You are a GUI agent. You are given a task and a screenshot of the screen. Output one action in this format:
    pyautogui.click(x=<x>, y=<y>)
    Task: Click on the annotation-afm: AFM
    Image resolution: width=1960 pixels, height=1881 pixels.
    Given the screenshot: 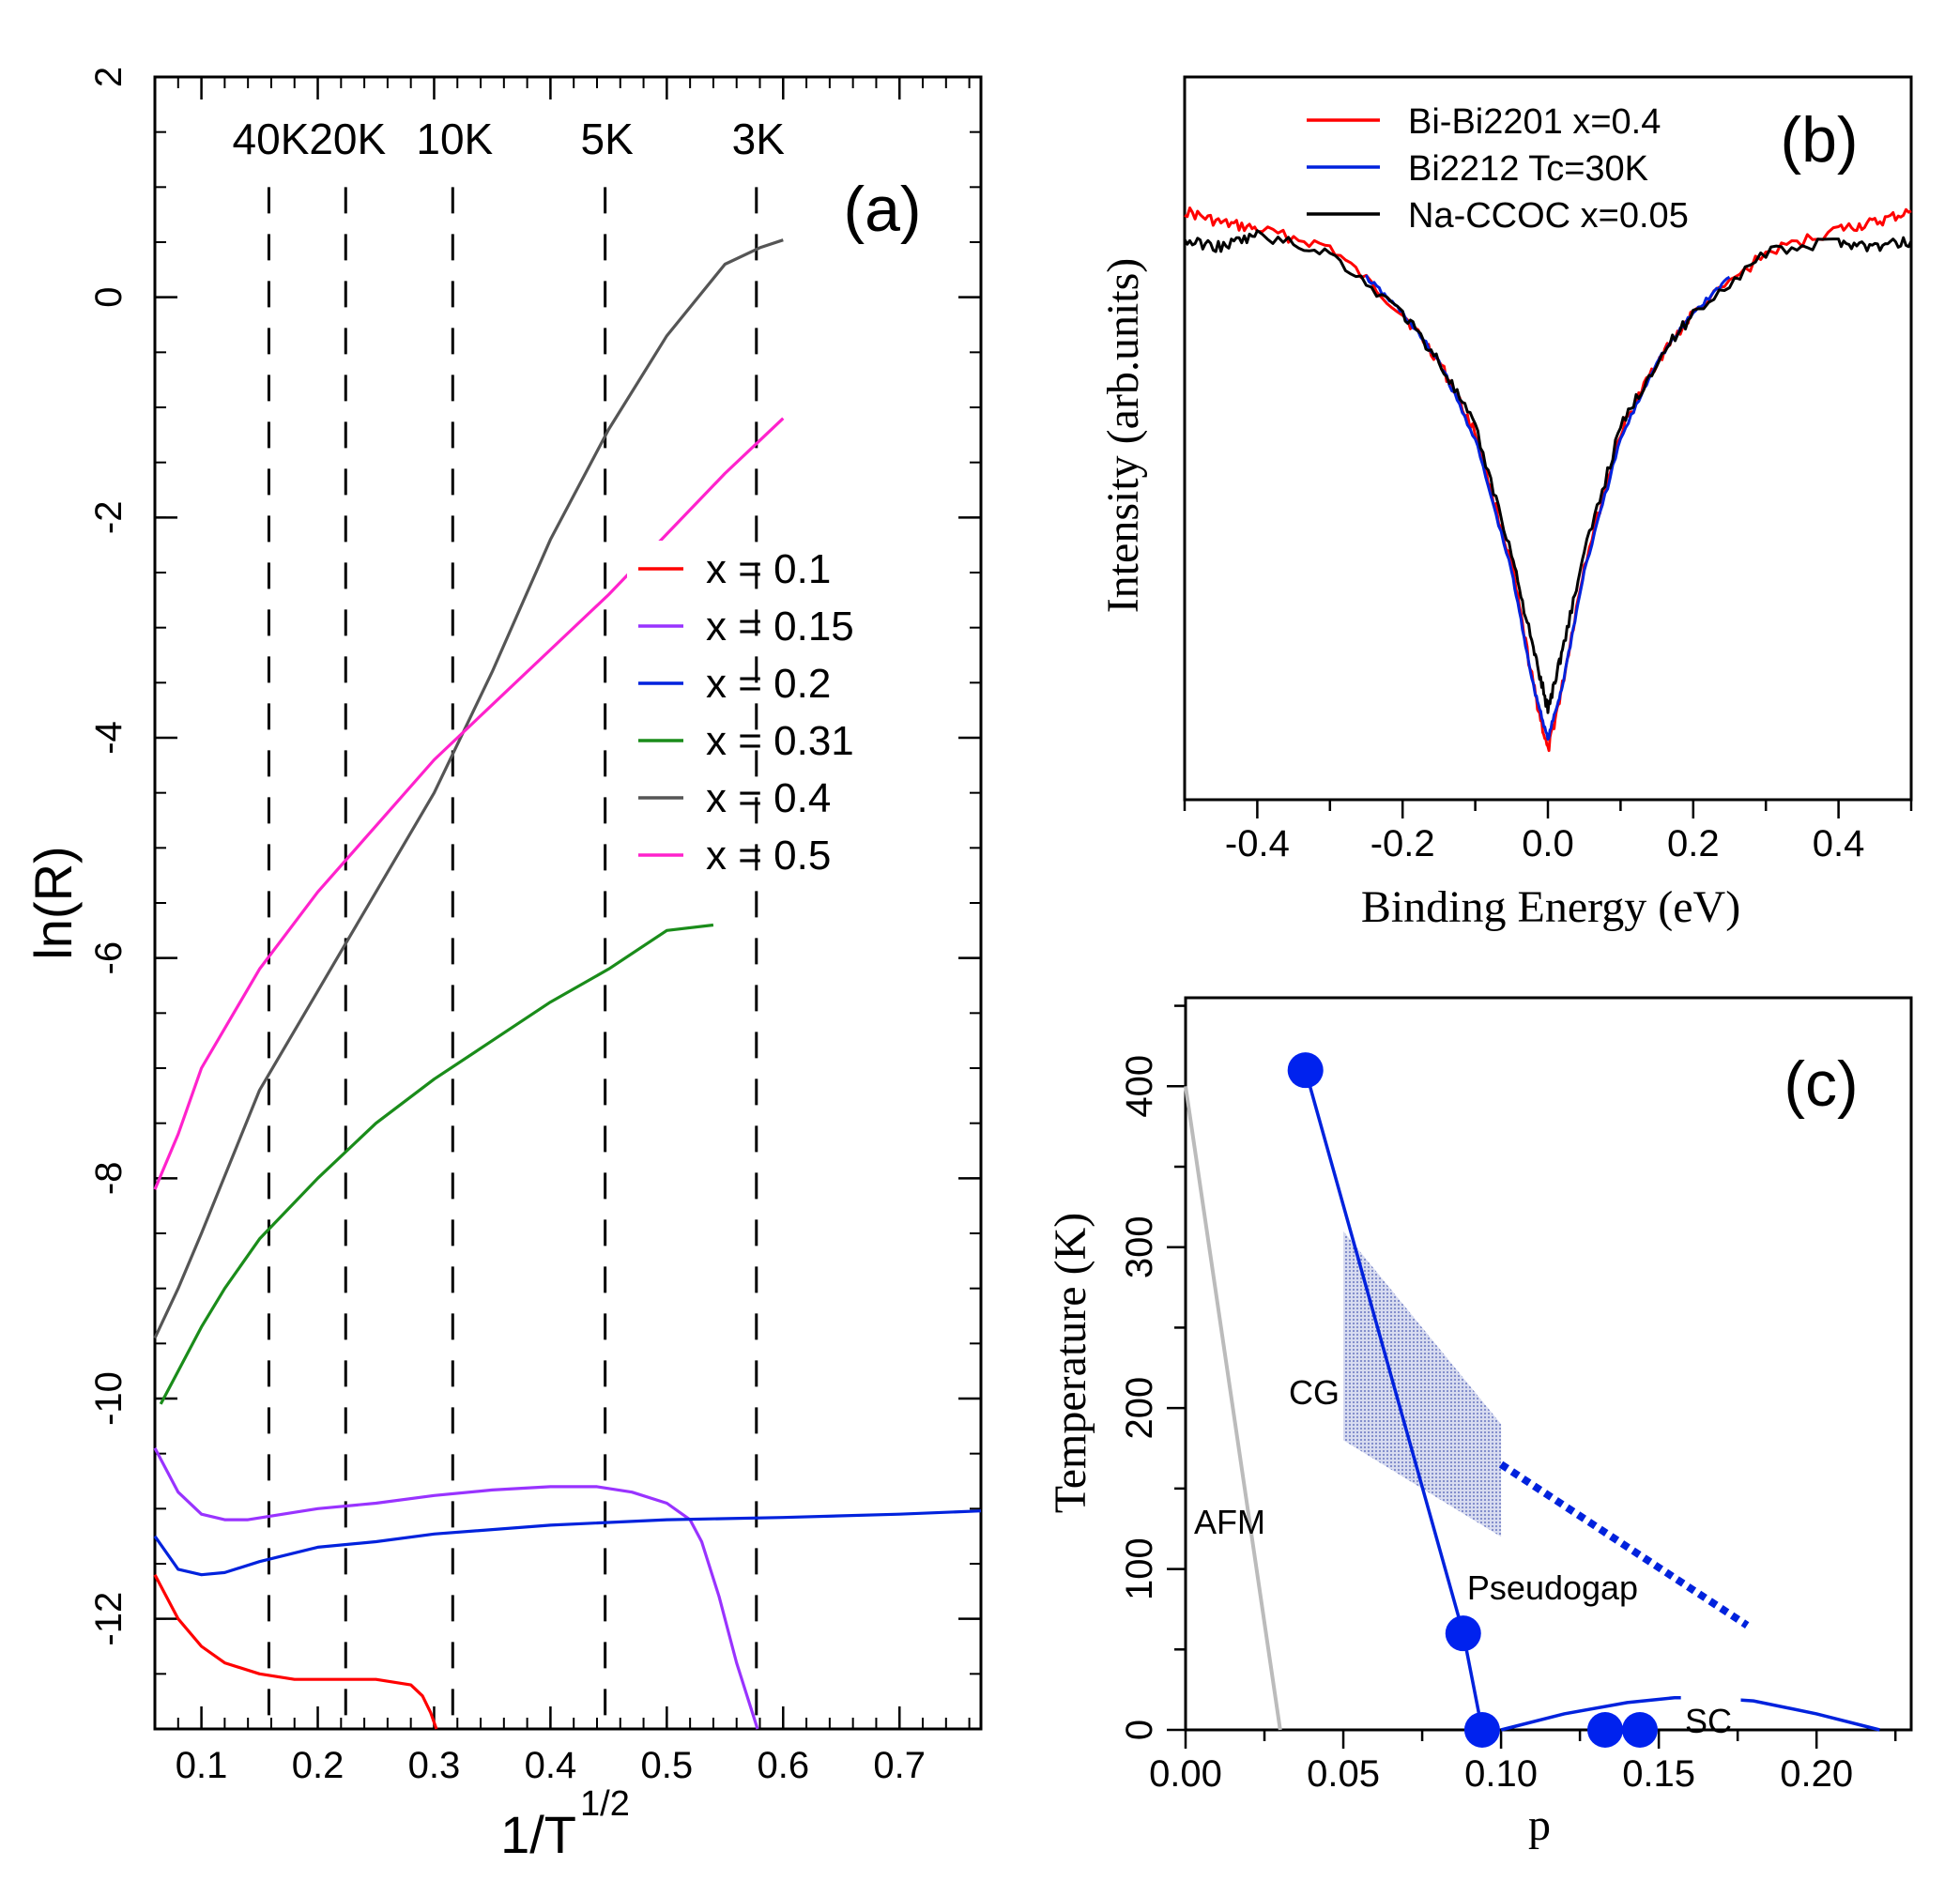 What is the action you would take?
    pyautogui.click(x=1229, y=1522)
    